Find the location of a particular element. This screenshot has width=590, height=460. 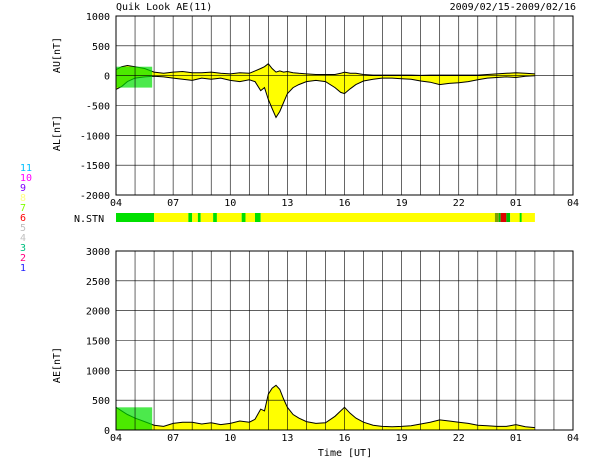

y-tick-label: 2000 is located at coordinates (98, 312).